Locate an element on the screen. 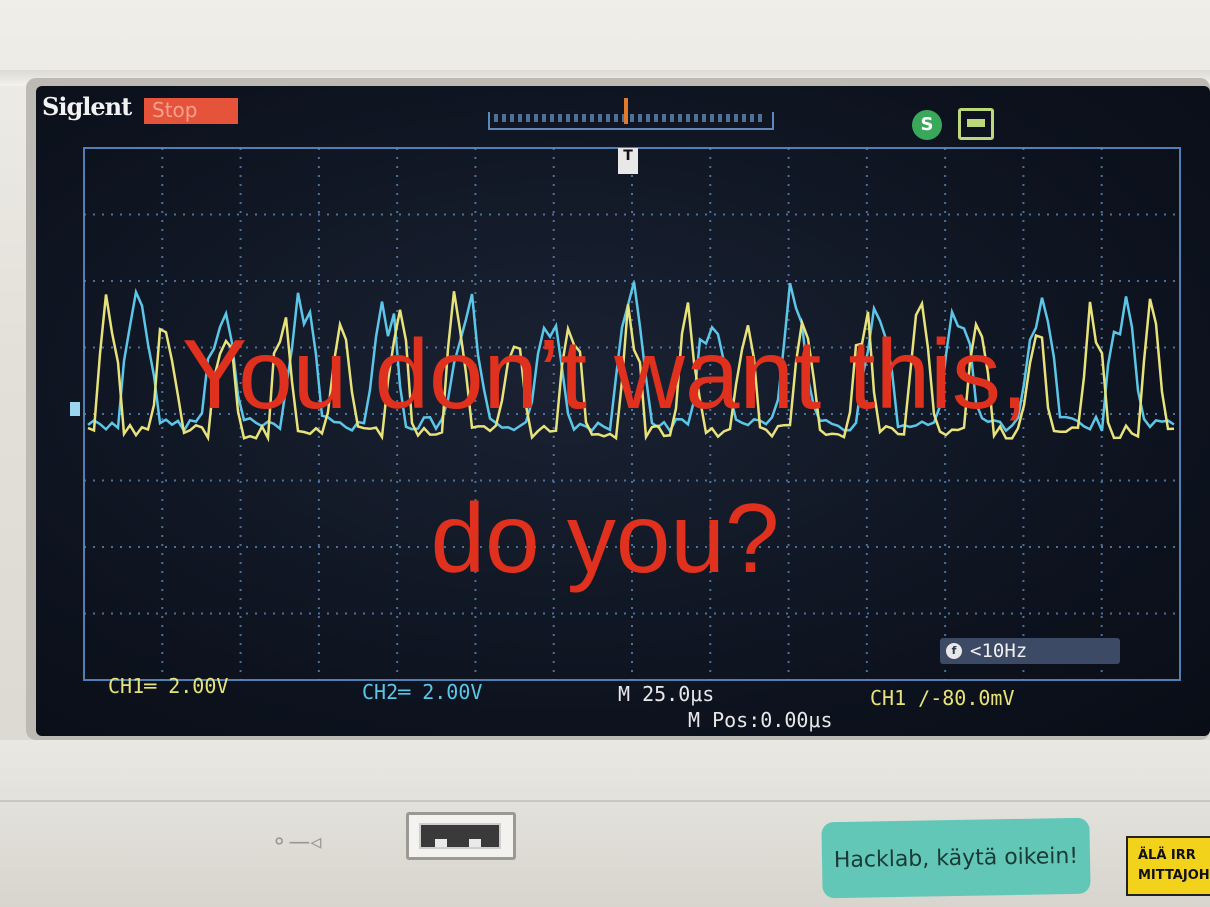 The image size is (1210, 907). overlay-caption-line1: You don’t want this, is located at coordinates (605, 374).